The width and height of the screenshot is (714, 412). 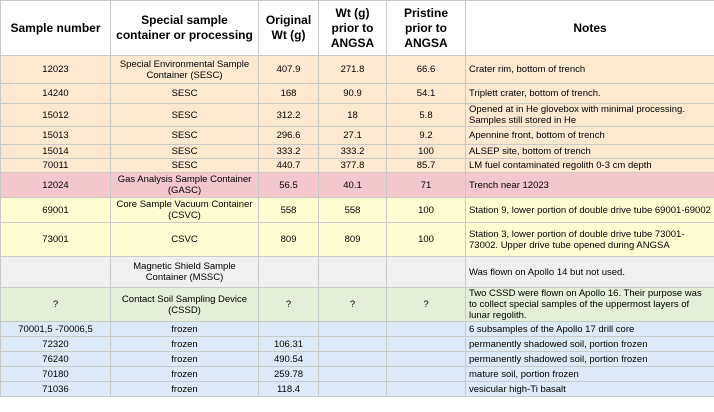 What do you see at coordinates (288, 374) in the screenshot?
I see `cell-original-wt: 259.78` at bounding box center [288, 374].